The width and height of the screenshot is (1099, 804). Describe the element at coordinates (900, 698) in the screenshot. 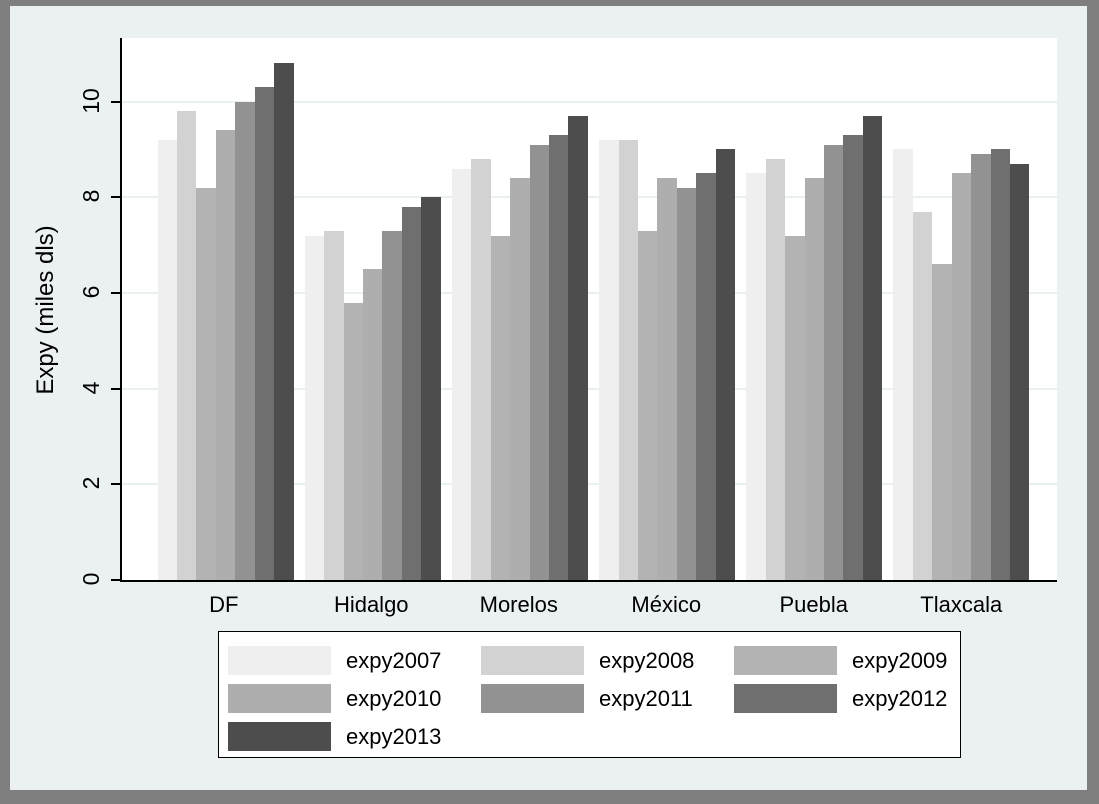

I see `legend-label: expy2012` at that location.